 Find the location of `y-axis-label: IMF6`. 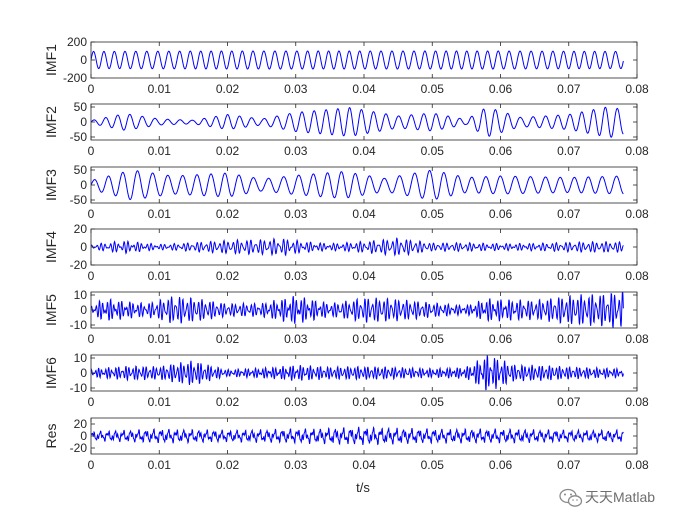

y-axis-label: IMF6 is located at coordinates (51, 373).